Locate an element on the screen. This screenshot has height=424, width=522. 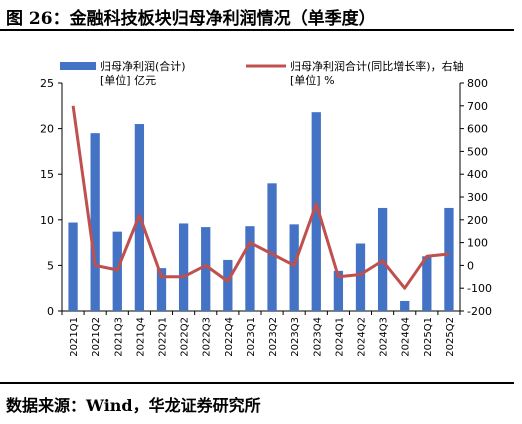
left-tick-label: 10 is located at coordinates (47, 220).